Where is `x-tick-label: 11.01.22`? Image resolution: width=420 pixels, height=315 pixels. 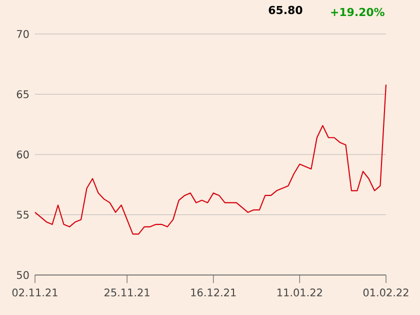
x-tick-label: 11.01.22 is located at coordinates (300, 292).